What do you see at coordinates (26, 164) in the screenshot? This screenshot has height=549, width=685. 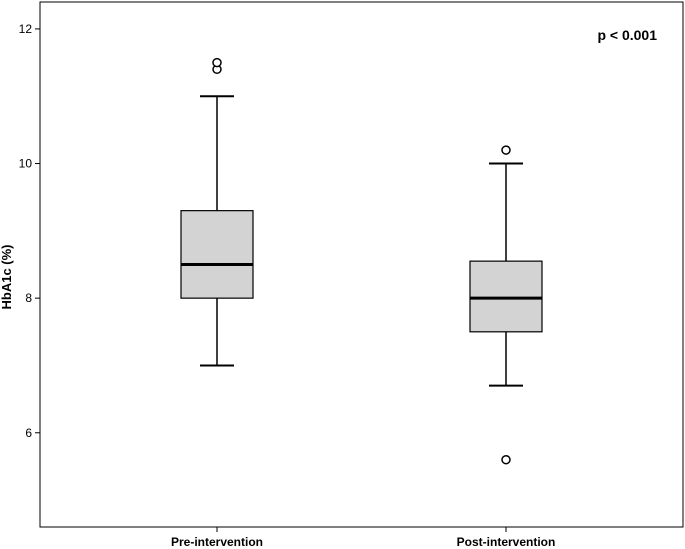 I see `y-tick-label: 10` at bounding box center [26, 164].